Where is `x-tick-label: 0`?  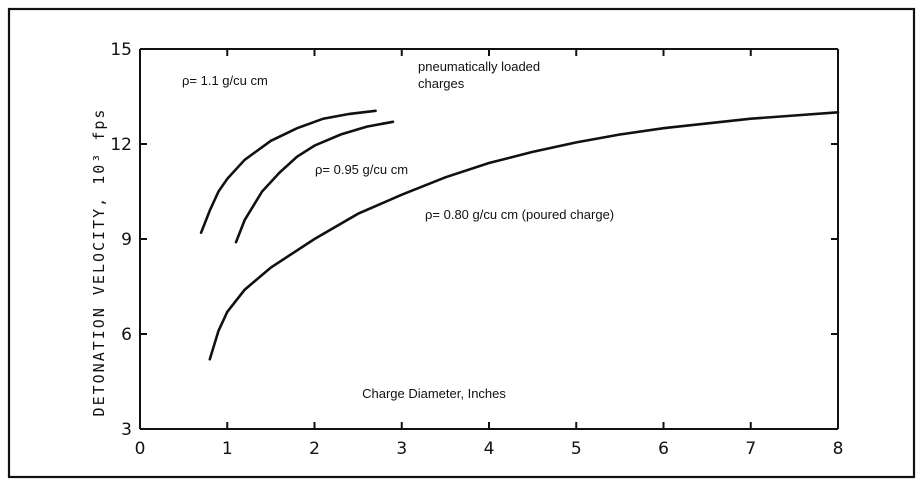 x-tick-label: 0 is located at coordinates (140, 449).